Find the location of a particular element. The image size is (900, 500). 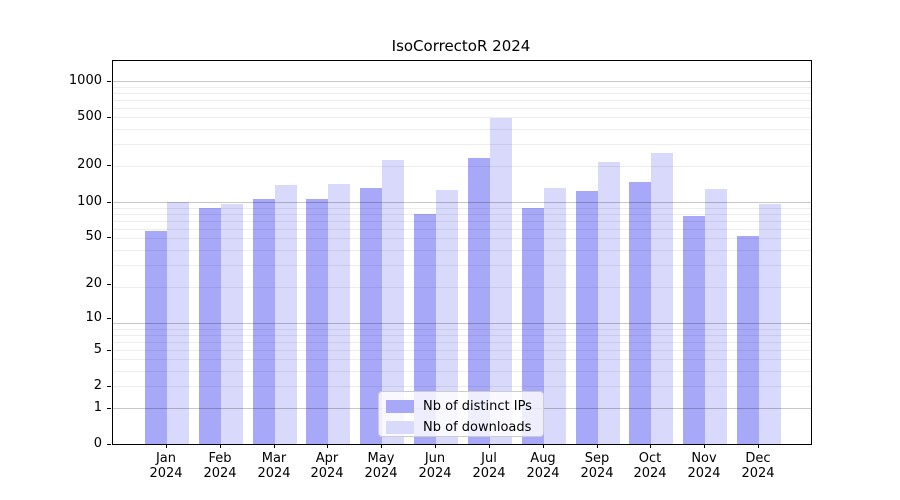

x-tick-label-7: Aug 2024 is located at coordinates (543, 466).